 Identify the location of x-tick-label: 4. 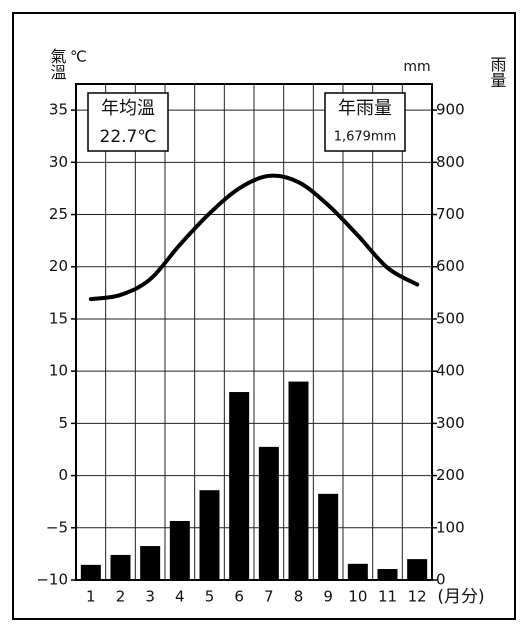
(180, 597).